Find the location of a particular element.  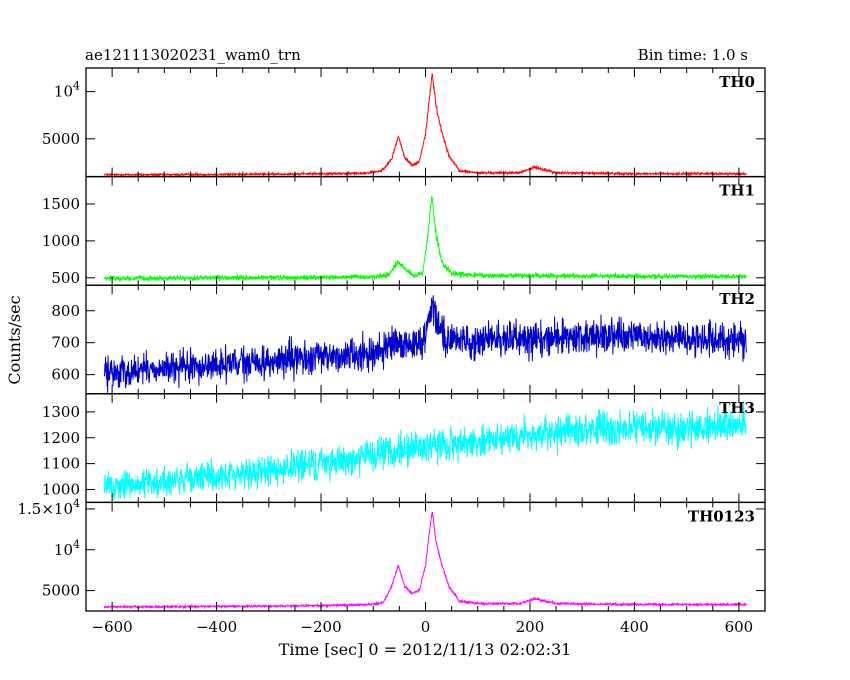

y-tick-label: 1300 is located at coordinates (61, 412).